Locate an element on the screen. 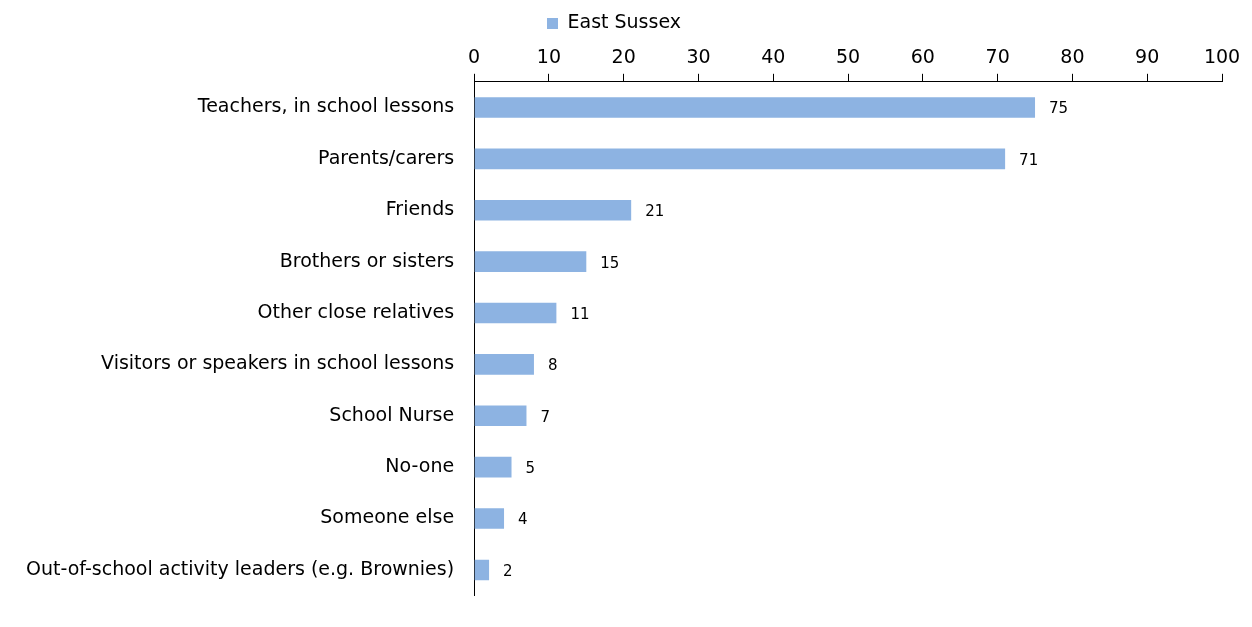 The height and width of the screenshot is (627, 1252). y-tick-label: Visitors or speakers in school lessons is located at coordinates (278, 362).